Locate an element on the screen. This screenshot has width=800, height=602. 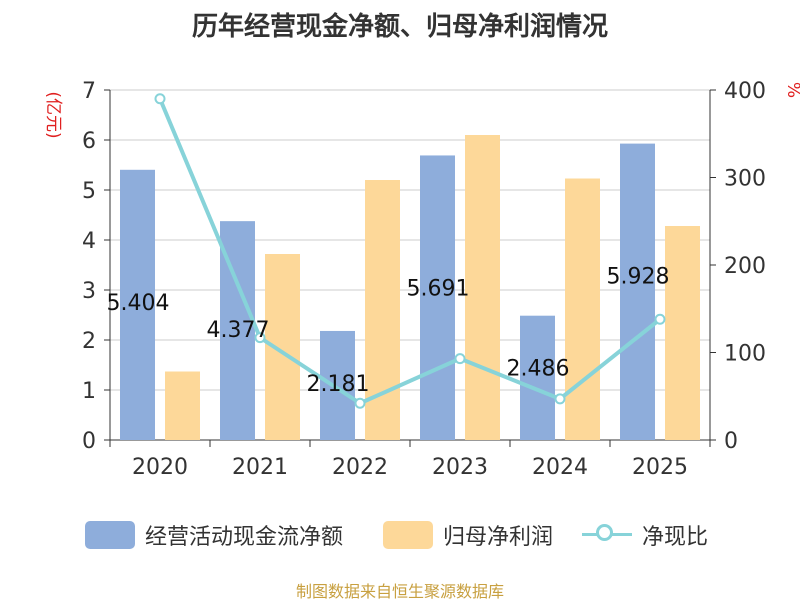
data-label-cashflow: 2.486 is located at coordinates (538, 369).